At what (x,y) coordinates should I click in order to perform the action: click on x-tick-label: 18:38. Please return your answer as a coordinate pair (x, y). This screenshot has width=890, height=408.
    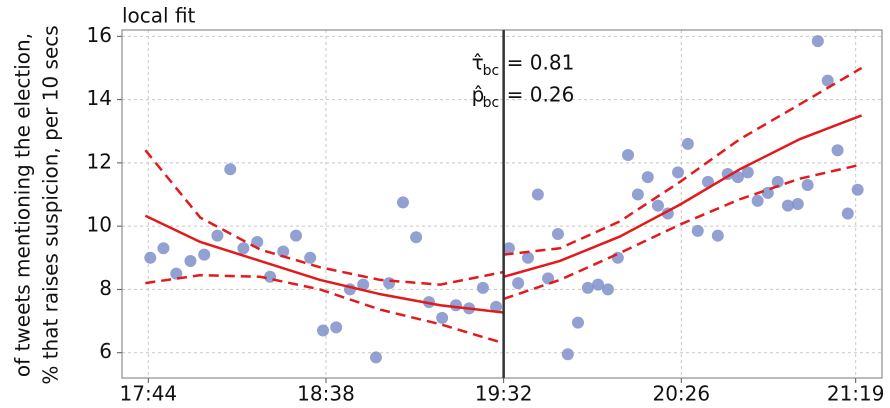
    Looking at the image, I should click on (326, 394).